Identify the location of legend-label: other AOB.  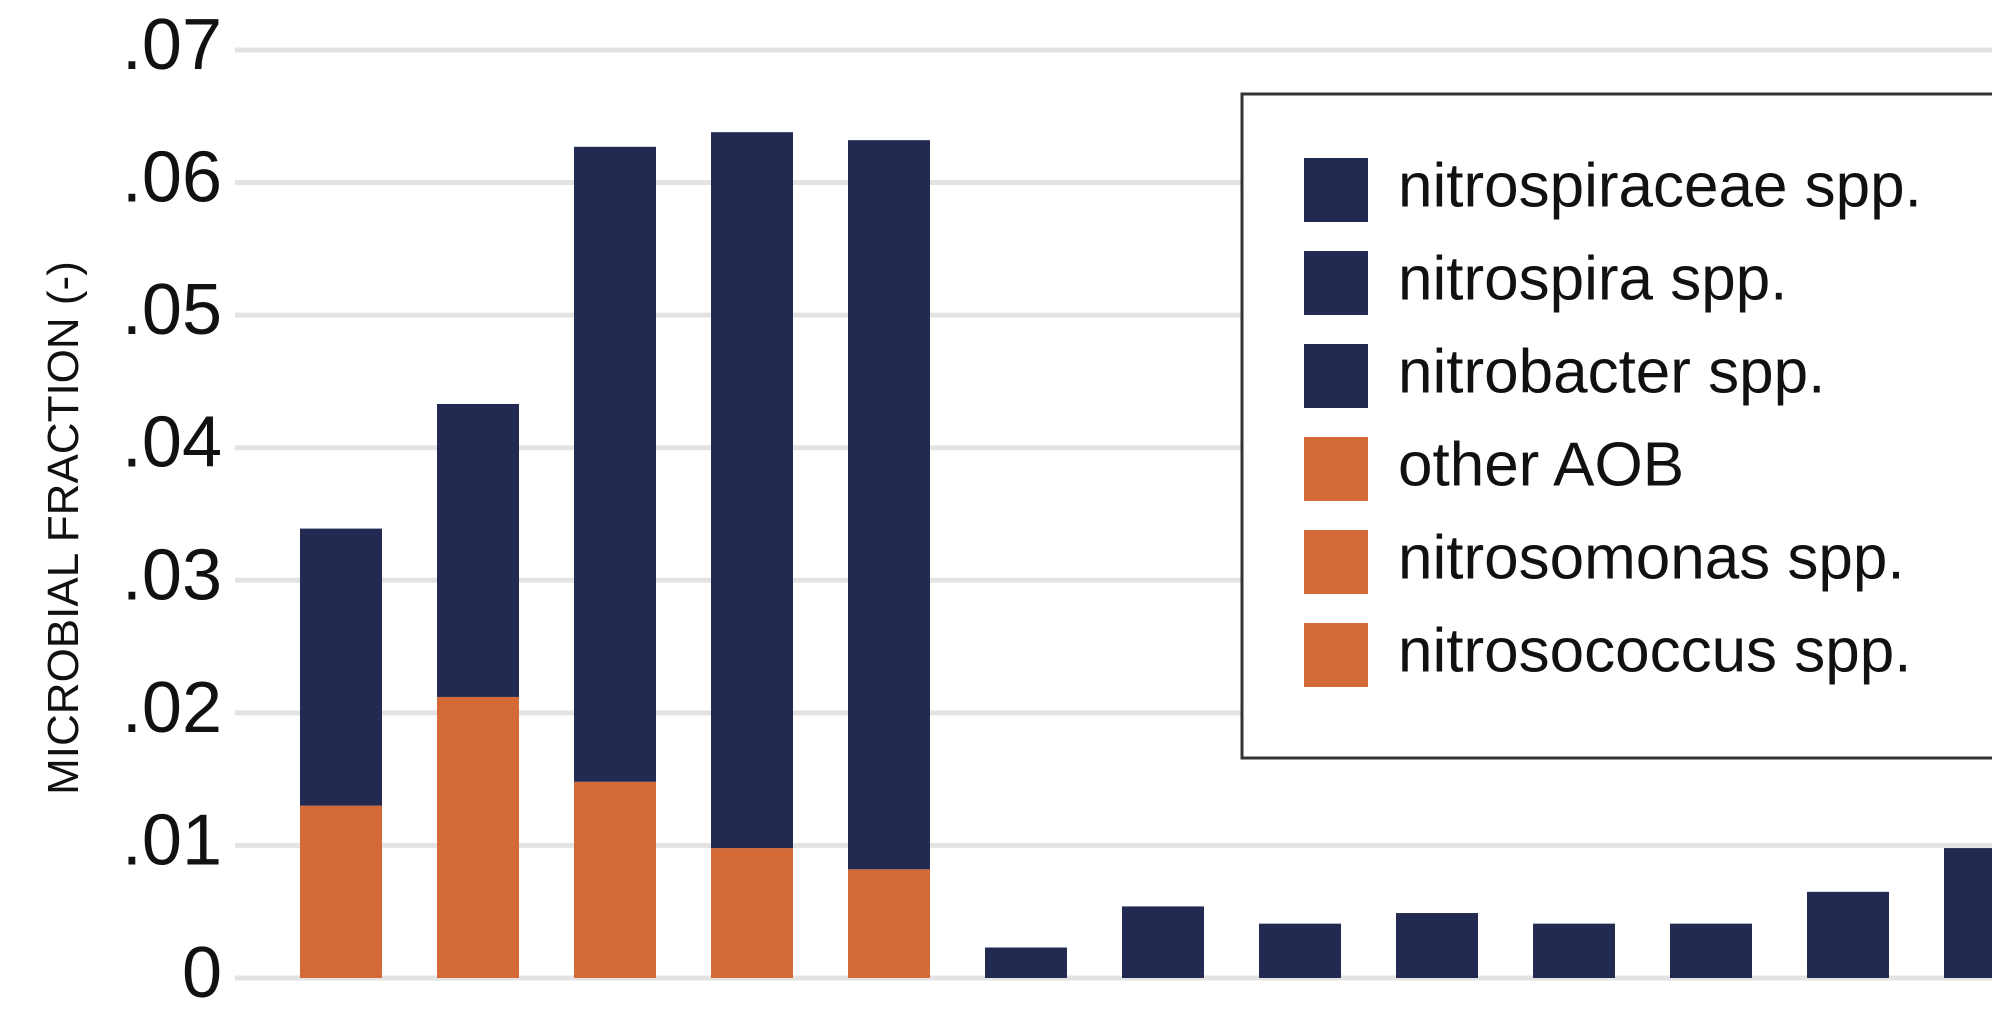
(1541, 464).